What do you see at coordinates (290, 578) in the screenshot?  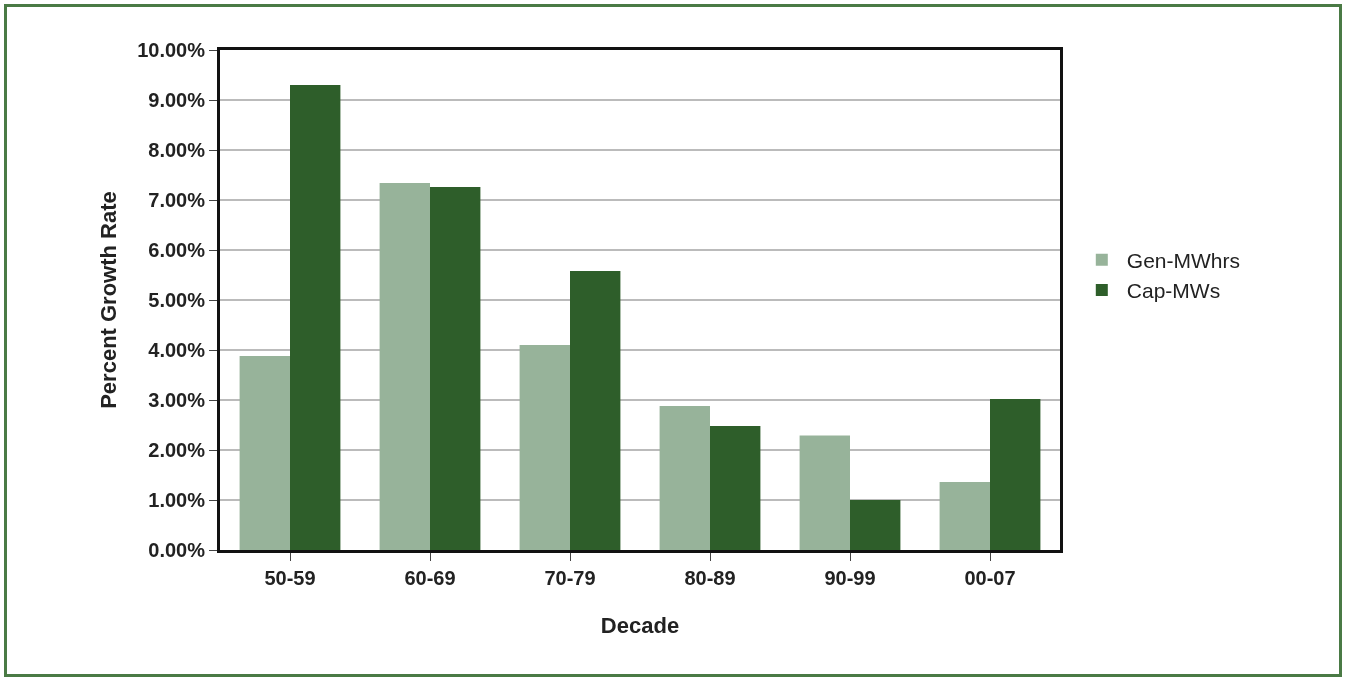 I see `x-tick-label: 50-59` at bounding box center [290, 578].